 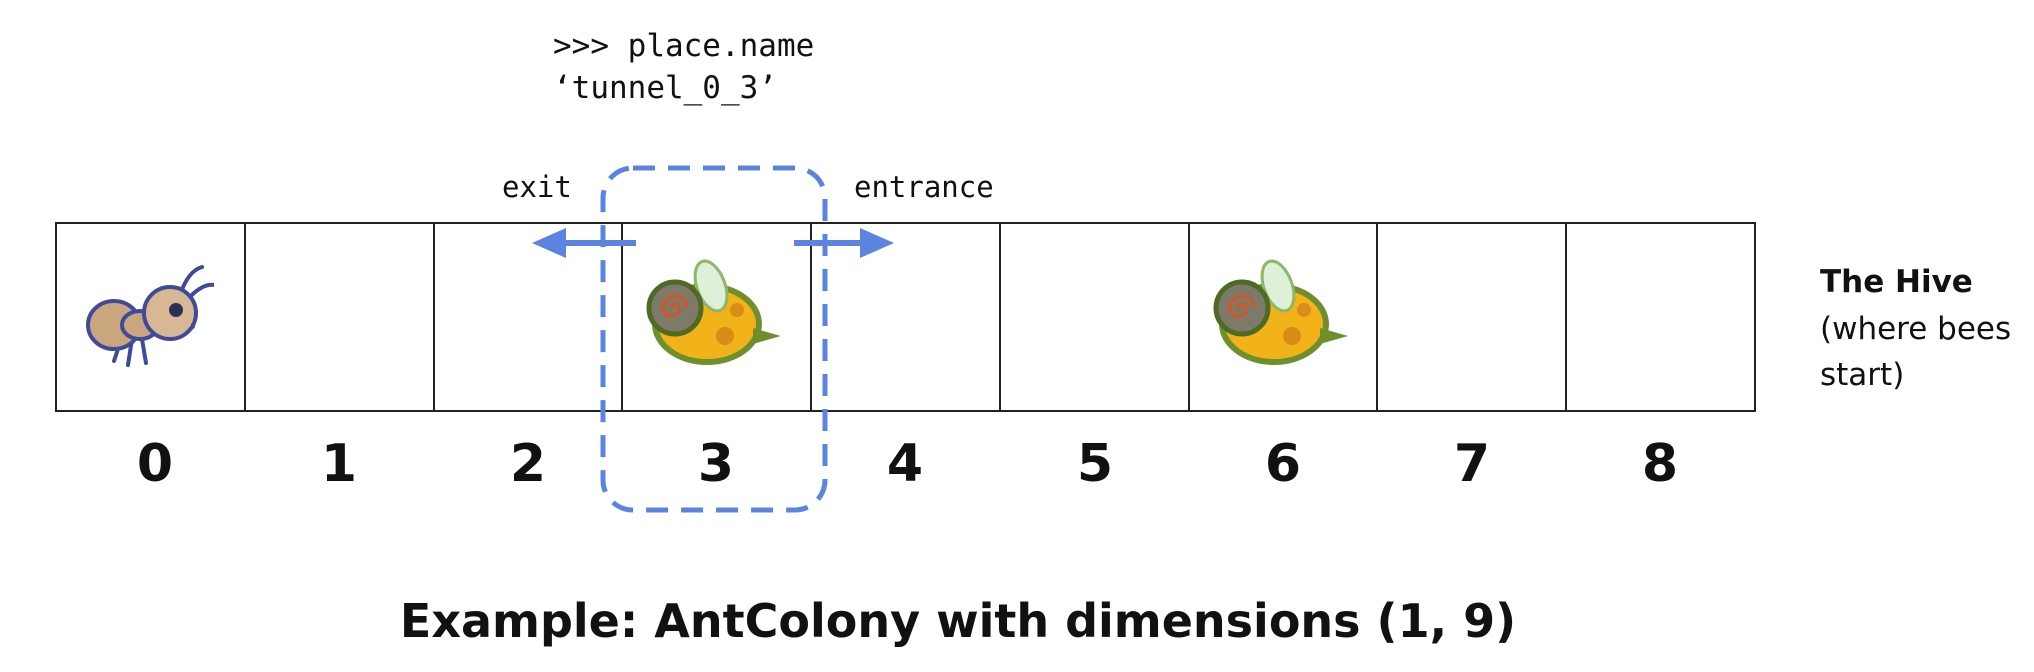 I want to click on hive-subtitle: (where bees start), so click(x=1916, y=352).